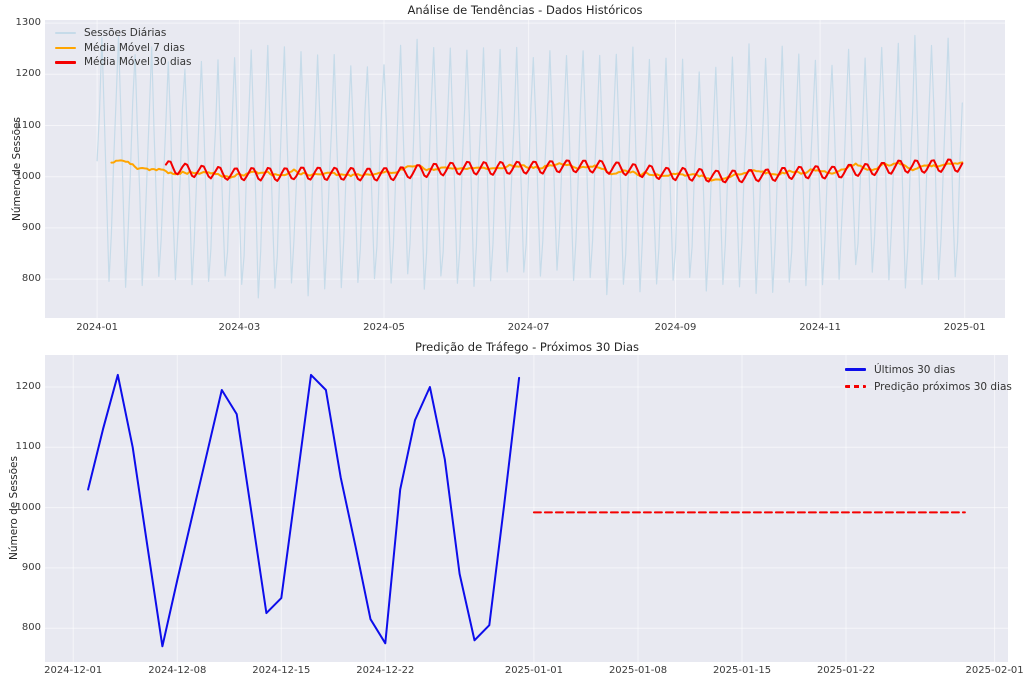 The height and width of the screenshot is (682, 1024). Describe the element at coordinates (97, 327) in the screenshot. I see `x-tick-label: 2024-01` at that location.